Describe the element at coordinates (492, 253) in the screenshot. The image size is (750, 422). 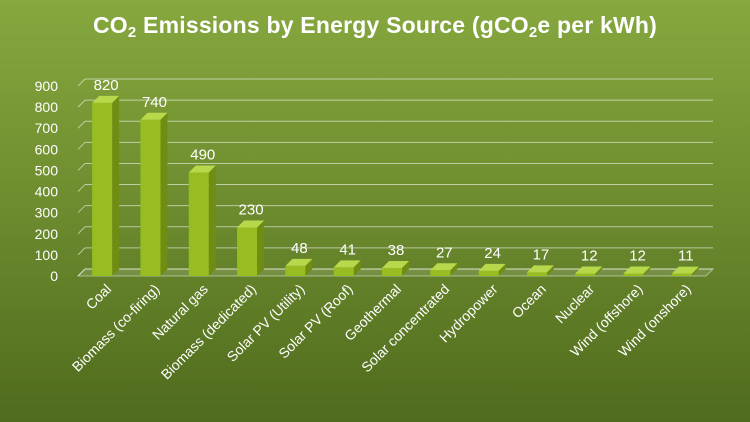
I see `data-label: 24` at that location.